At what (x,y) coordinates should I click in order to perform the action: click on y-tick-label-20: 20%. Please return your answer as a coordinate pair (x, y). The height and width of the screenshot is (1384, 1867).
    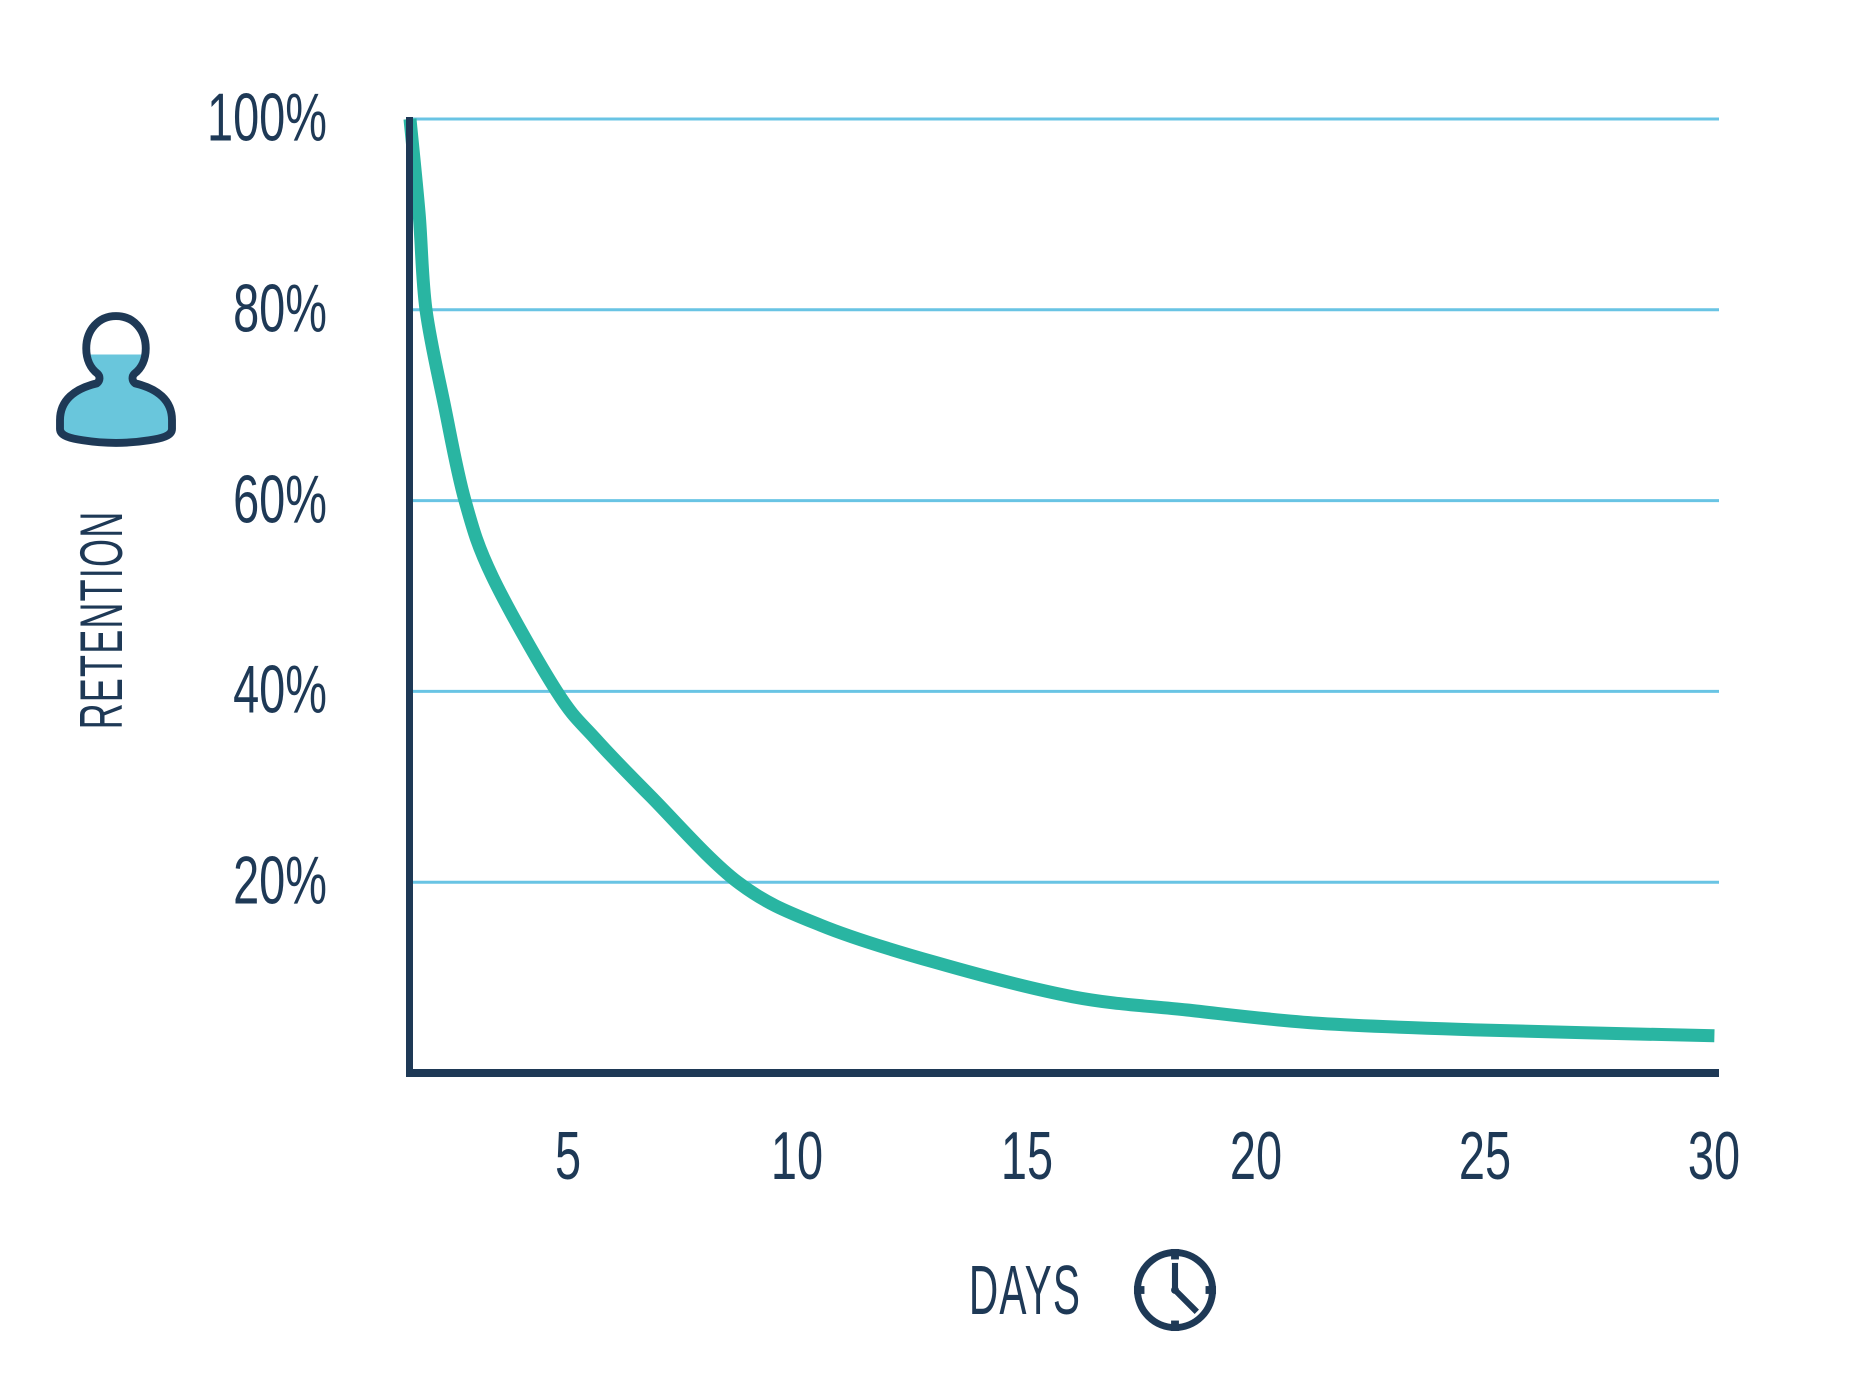
    Looking at the image, I should click on (280, 880).